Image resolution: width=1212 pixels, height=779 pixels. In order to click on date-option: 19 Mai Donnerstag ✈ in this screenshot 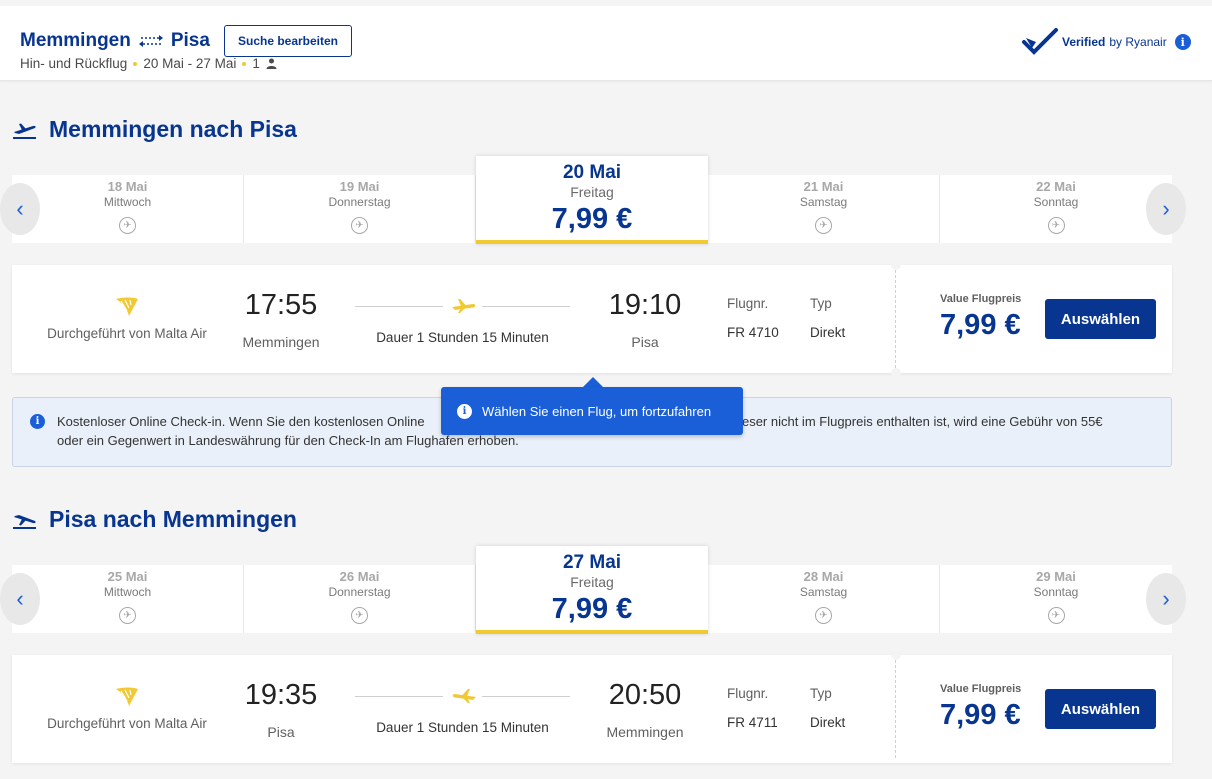, I will do `click(360, 209)`.